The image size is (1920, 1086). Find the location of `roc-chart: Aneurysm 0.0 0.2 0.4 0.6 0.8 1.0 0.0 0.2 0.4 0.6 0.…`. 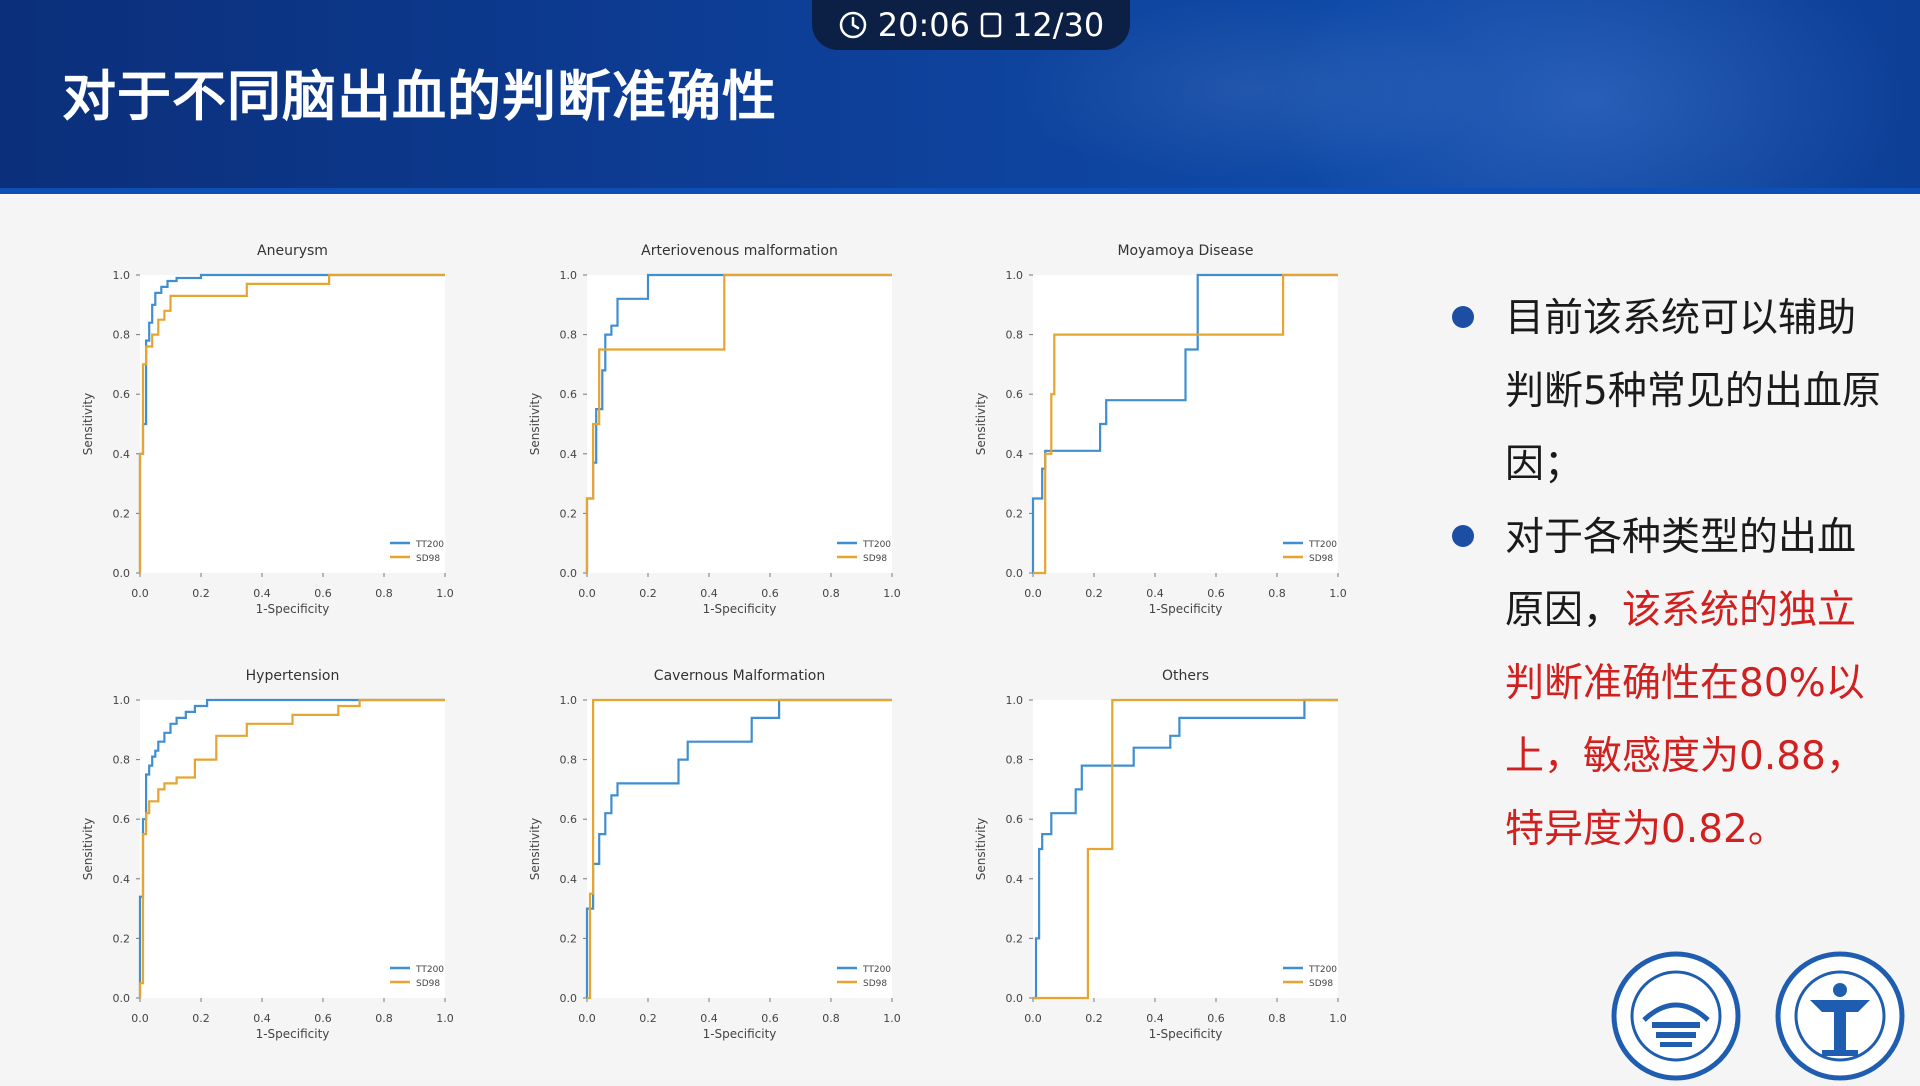

roc-chart: Aneurysm 0.0 0.2 0.4 0.6 0.8 1.0 0.0 0.2 0.4 0.6 0.… is located at coordinates (267, 429).